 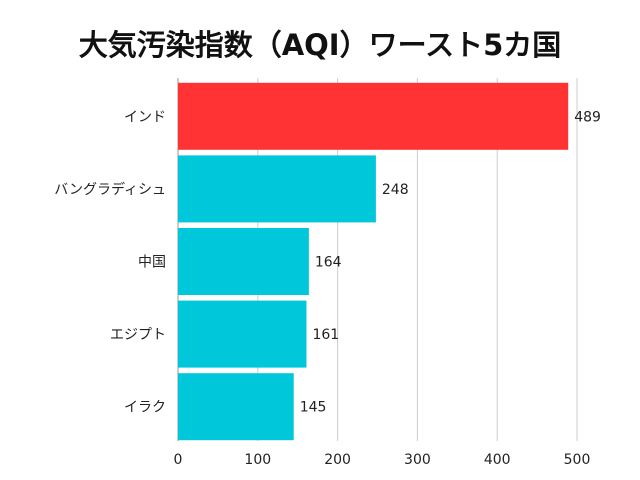 What do you see at coordinates (577, 460) in the screenshot?
I see `x-tick-label: 500` at bounding box center [577, 460].